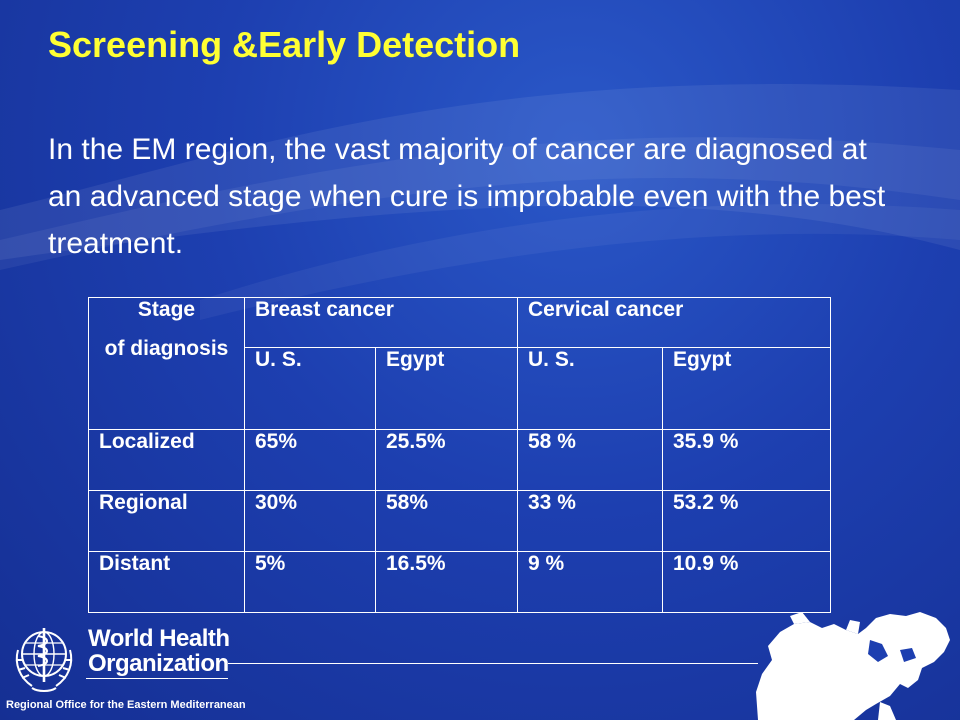 This screenshot has height=720, width=960. Describe the element at coordinates (310, 460) in the screenshot. I see `table-cell: 65%` at that location.